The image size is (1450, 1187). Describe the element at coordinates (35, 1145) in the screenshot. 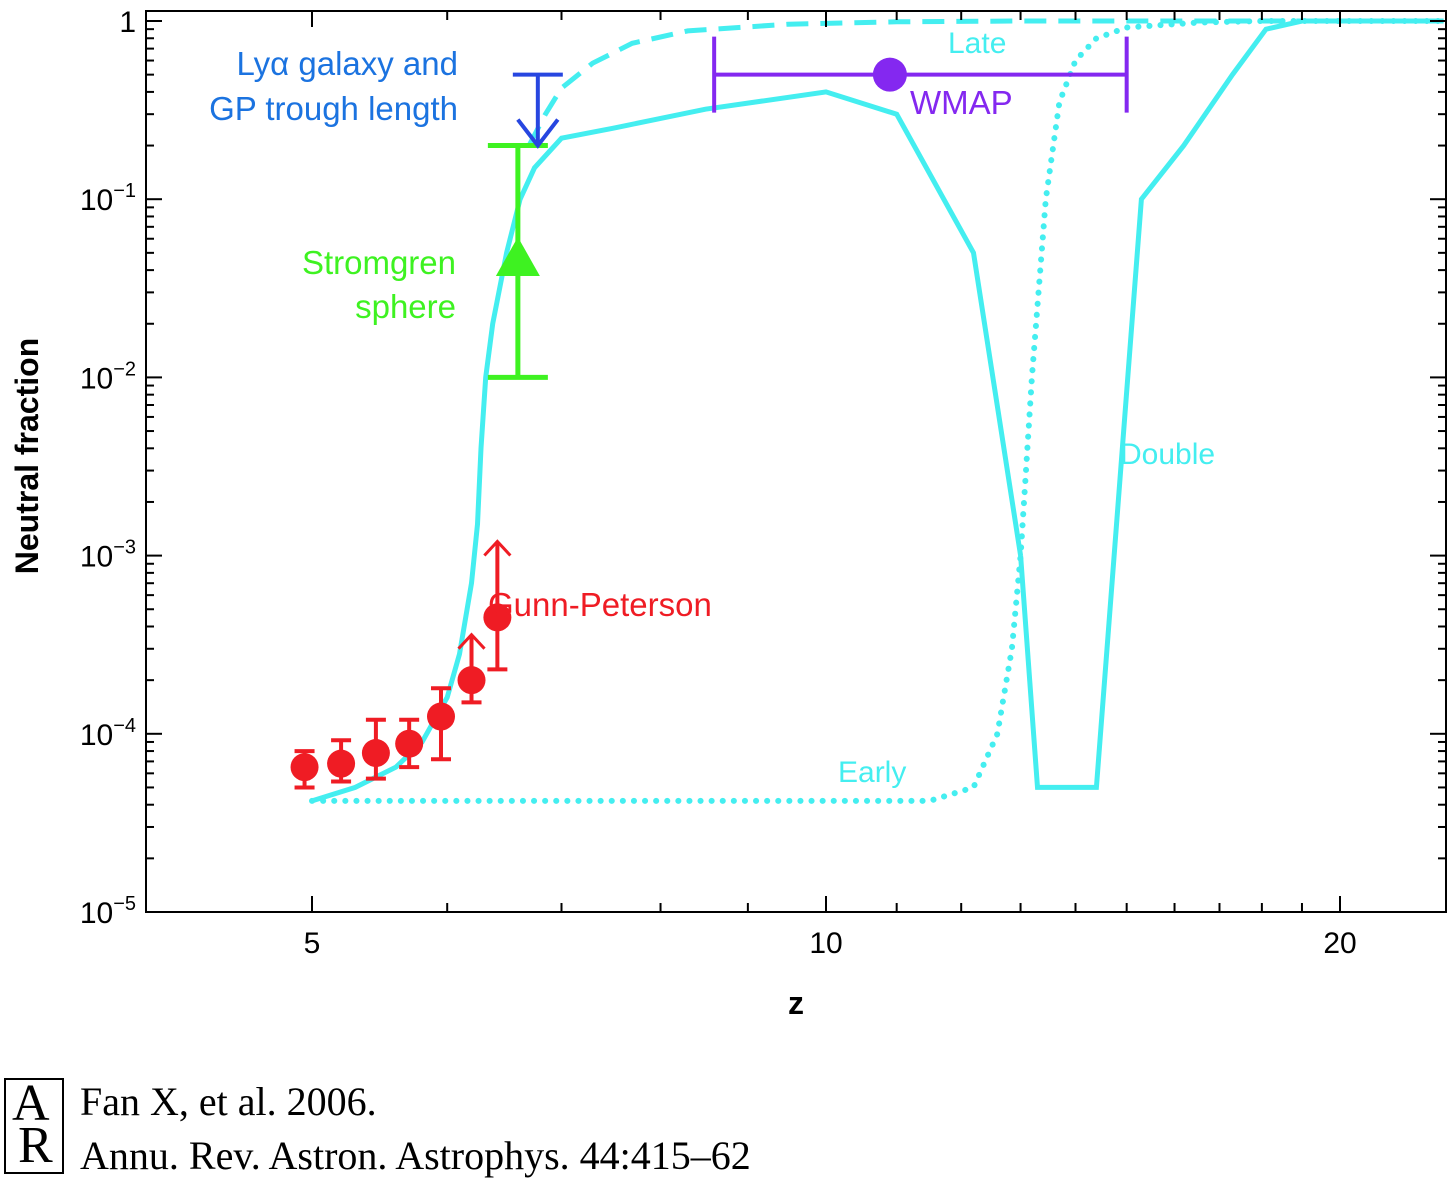

I see `logo-letter-r: R` at that location.